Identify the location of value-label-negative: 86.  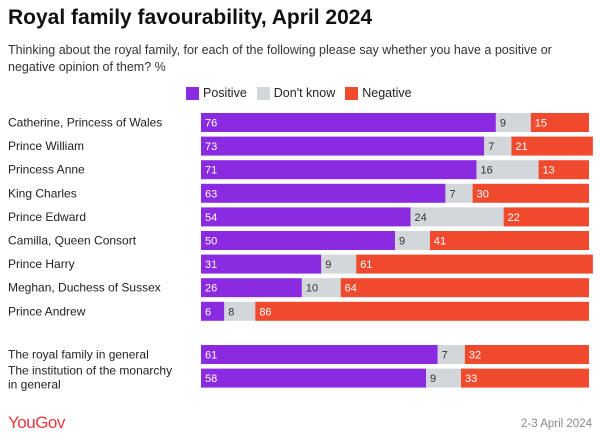
(265, 312).